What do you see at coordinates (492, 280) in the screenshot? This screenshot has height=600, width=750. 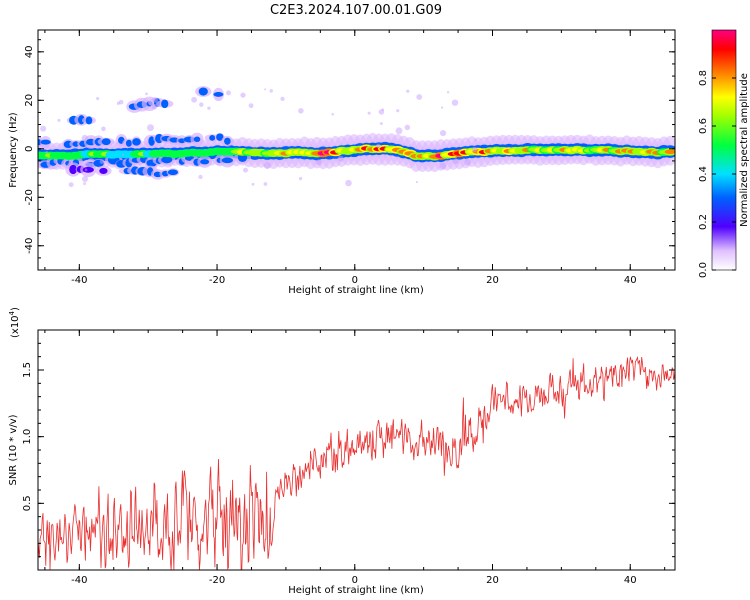 I see `spectrogram-xtick-label: 20` at bounding box center [492, 280].